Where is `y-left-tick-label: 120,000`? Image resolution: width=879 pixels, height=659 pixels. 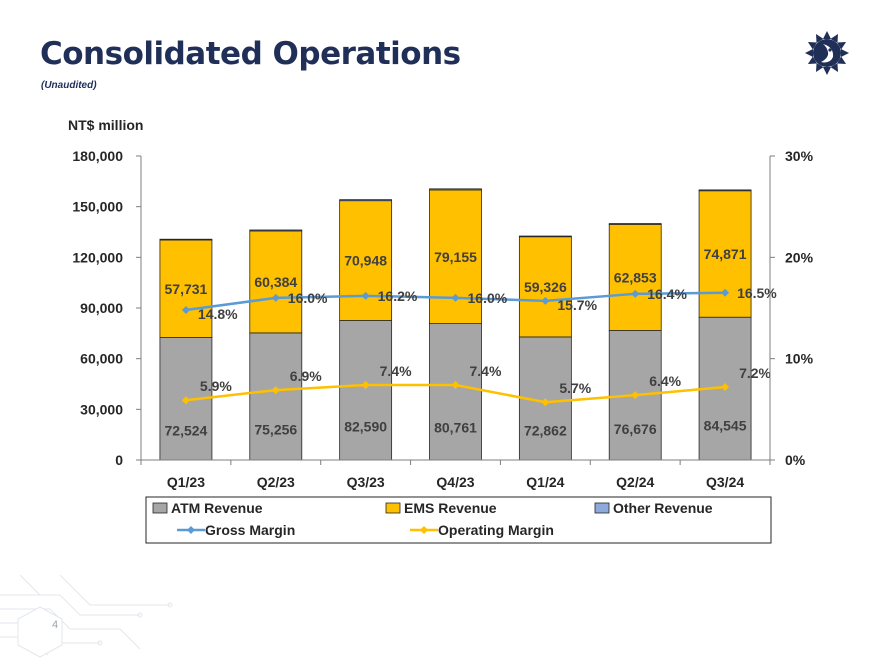
y-left-tick-label: 120,000 is located at coordinates (97, 257).